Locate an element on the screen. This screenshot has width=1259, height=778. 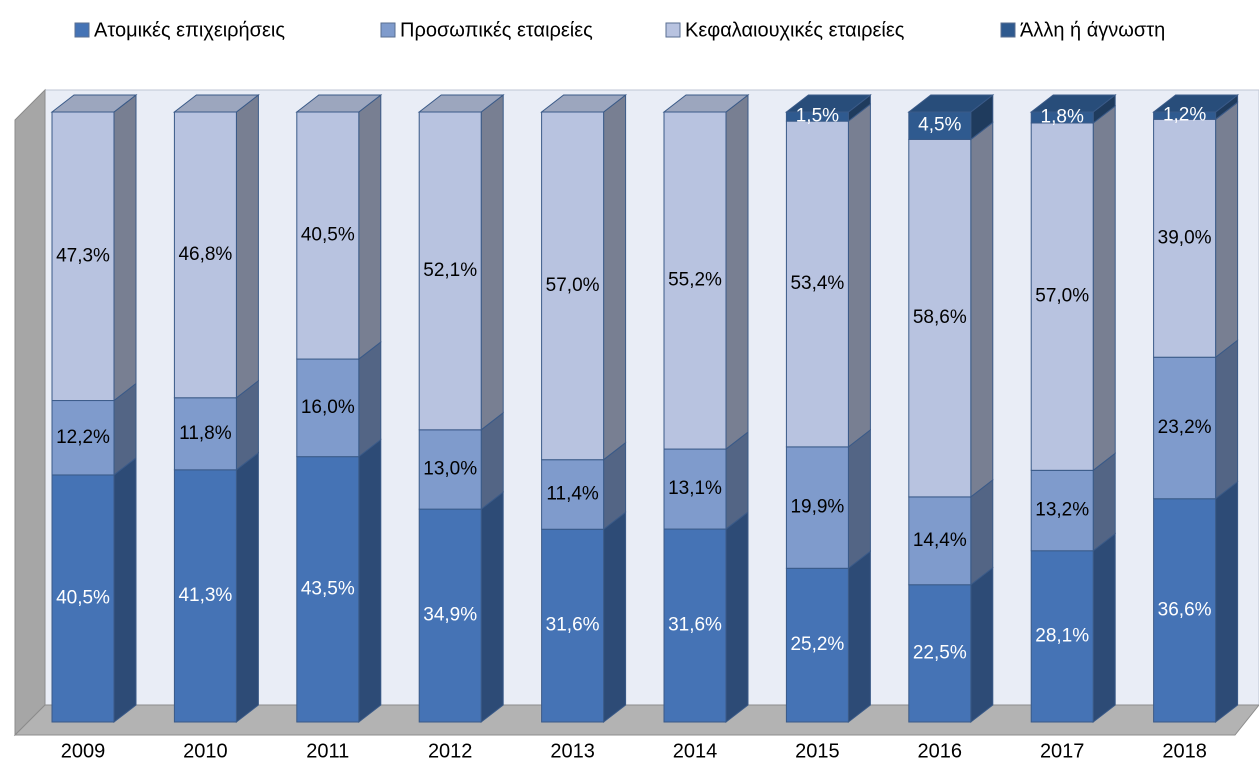
data-label: 13,1% is located at coordinates (695, 488).